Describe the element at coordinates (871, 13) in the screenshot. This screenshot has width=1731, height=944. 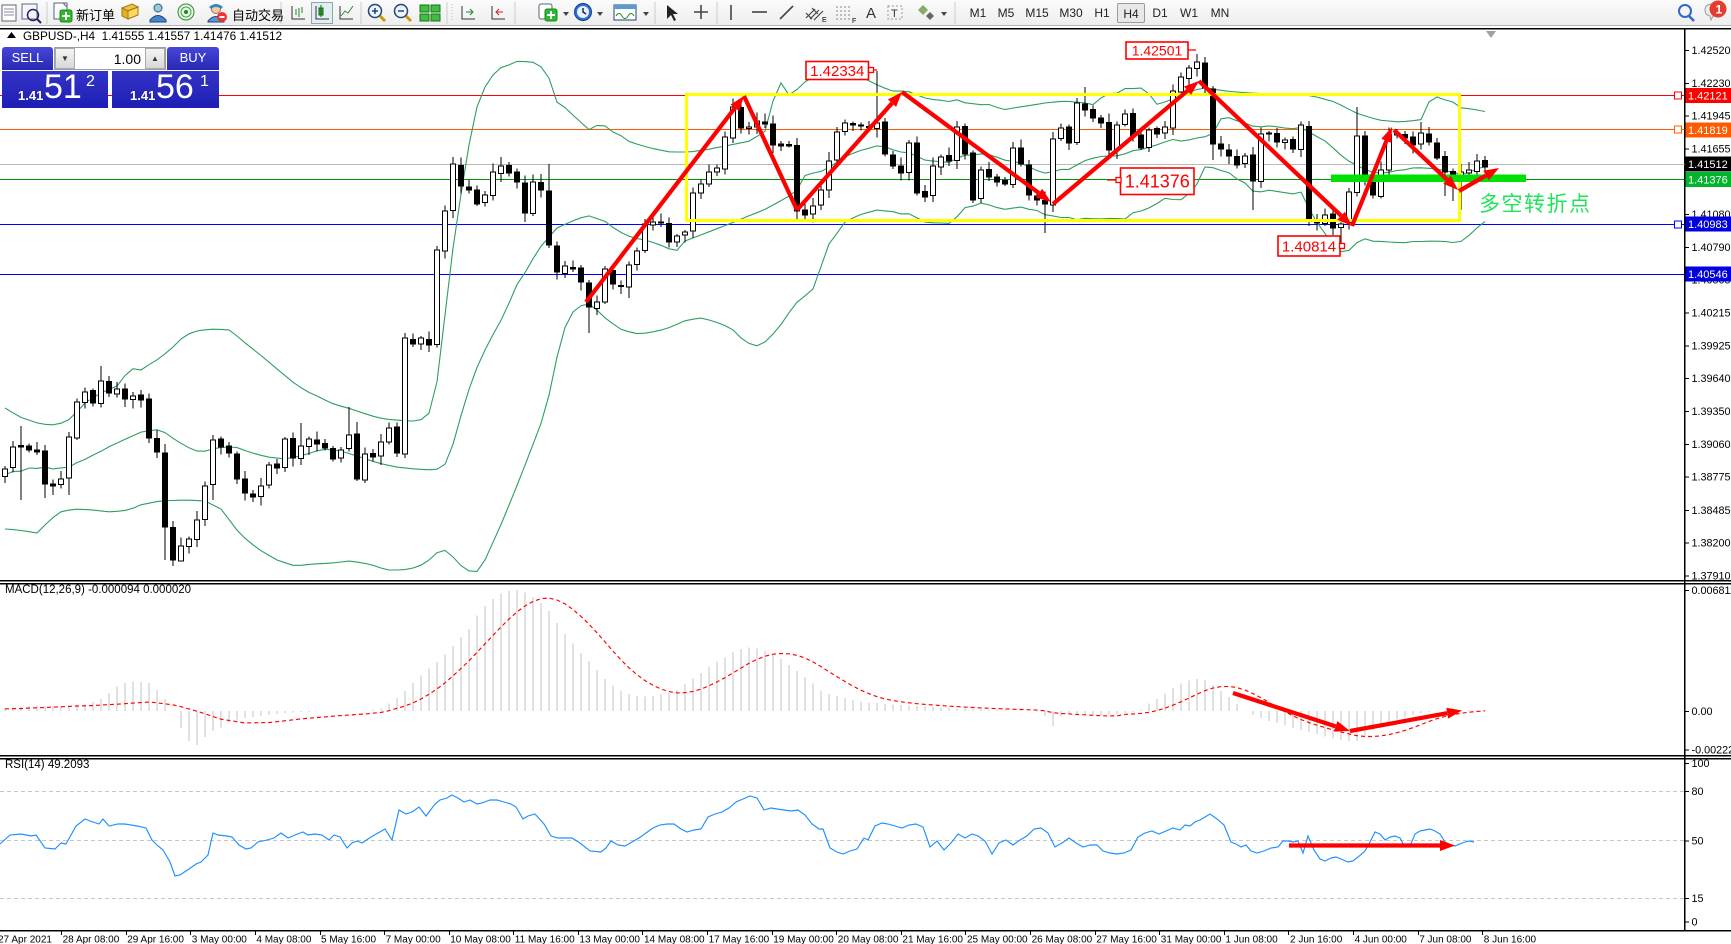
I see `svg-text: A` at that location.